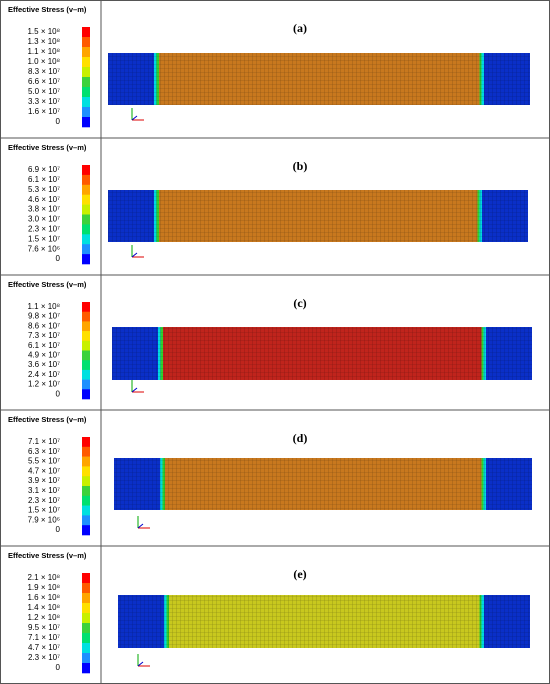 This screenshot has height=684, width=550. Describe the element at coordinates (44, 470) in the screenshot. I see `legend-label: 4.7 × 10⁷` at that location.